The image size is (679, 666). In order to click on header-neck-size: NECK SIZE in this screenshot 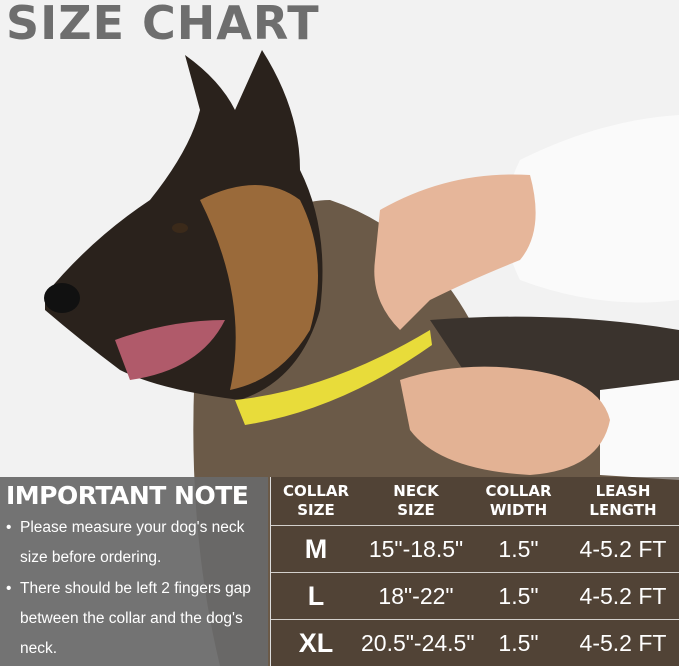, I will do `click(416, 500)`.